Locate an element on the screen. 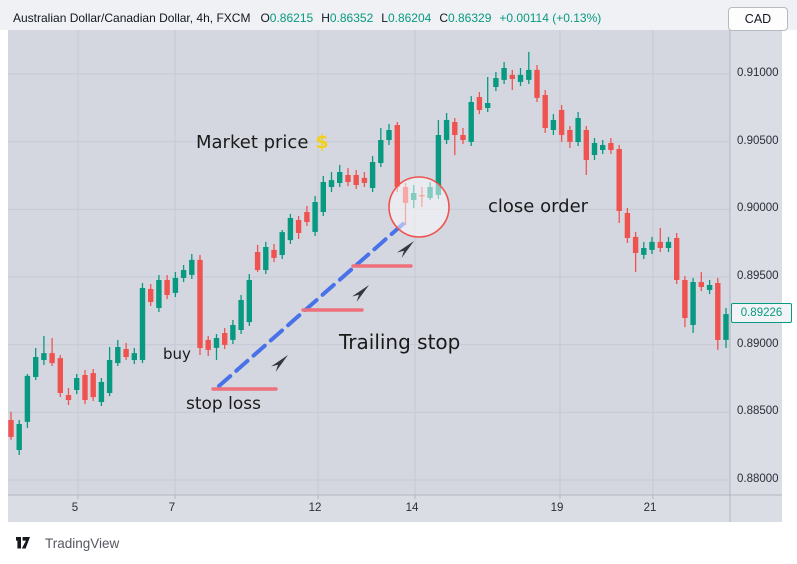 The image size is (797, 564). price-axis-label: 0.89000 is located at coordinates (758, 344).